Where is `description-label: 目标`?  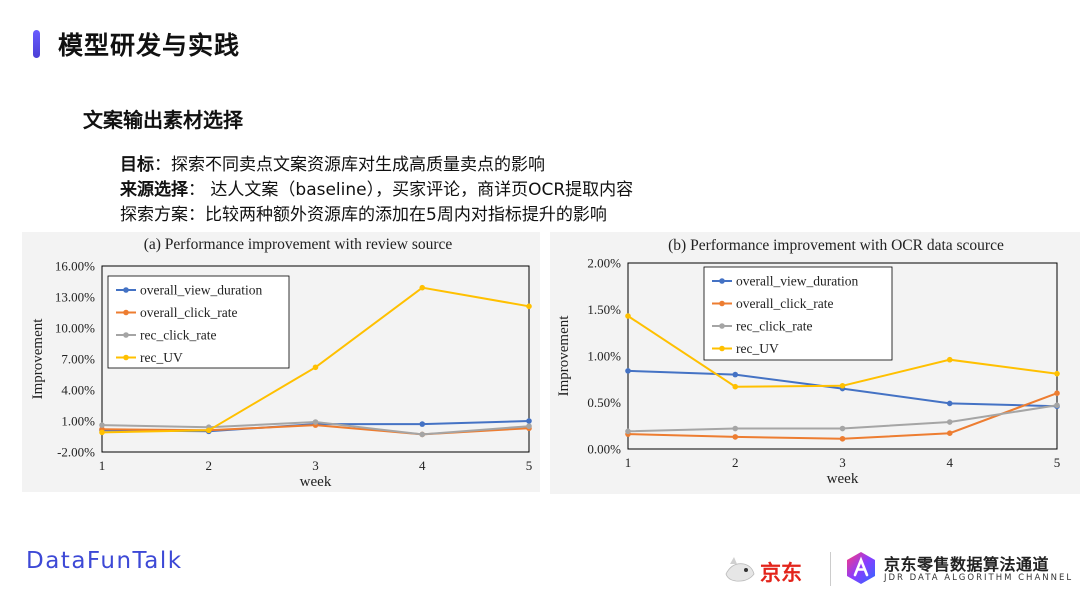 description-label: 目标 is located at coordinates (137, 165).